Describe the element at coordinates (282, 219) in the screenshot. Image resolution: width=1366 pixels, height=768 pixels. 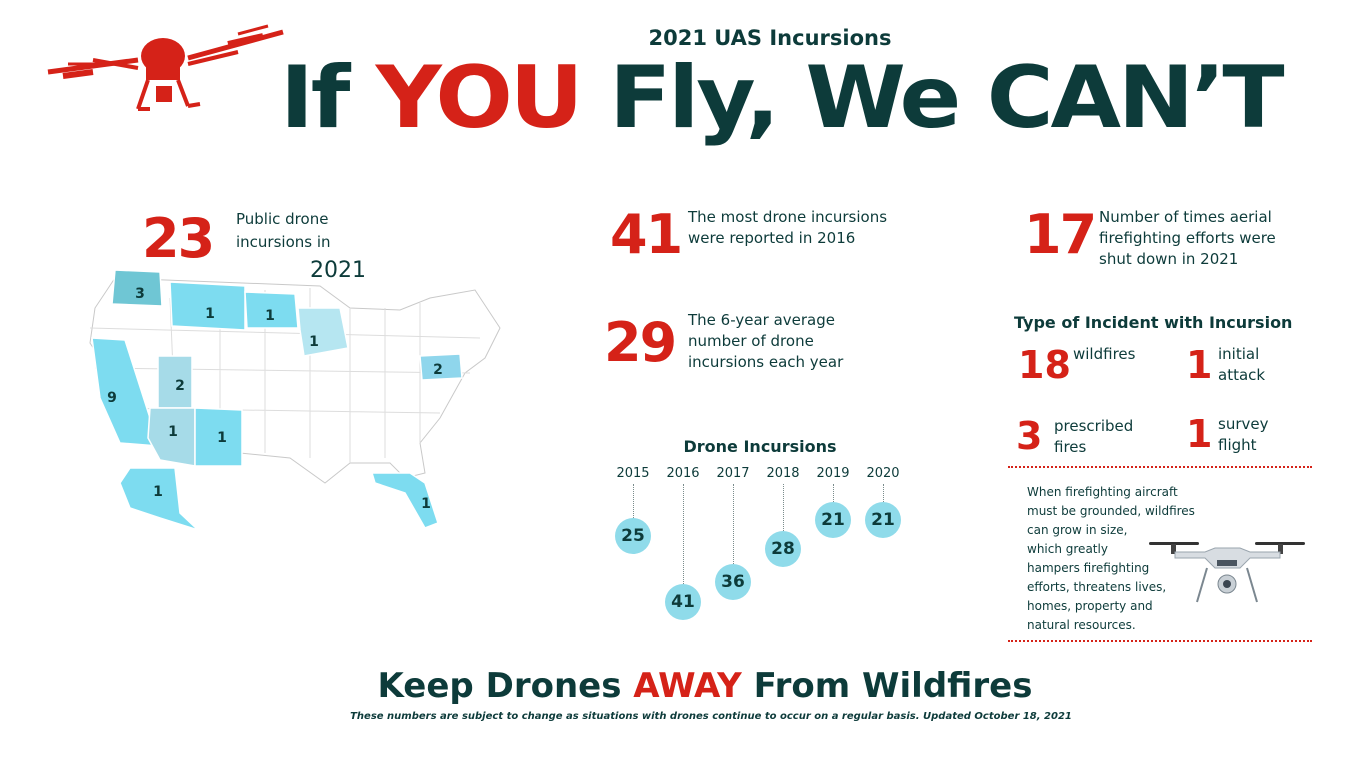
I see `map-stat-line1: Public drone` at that location.